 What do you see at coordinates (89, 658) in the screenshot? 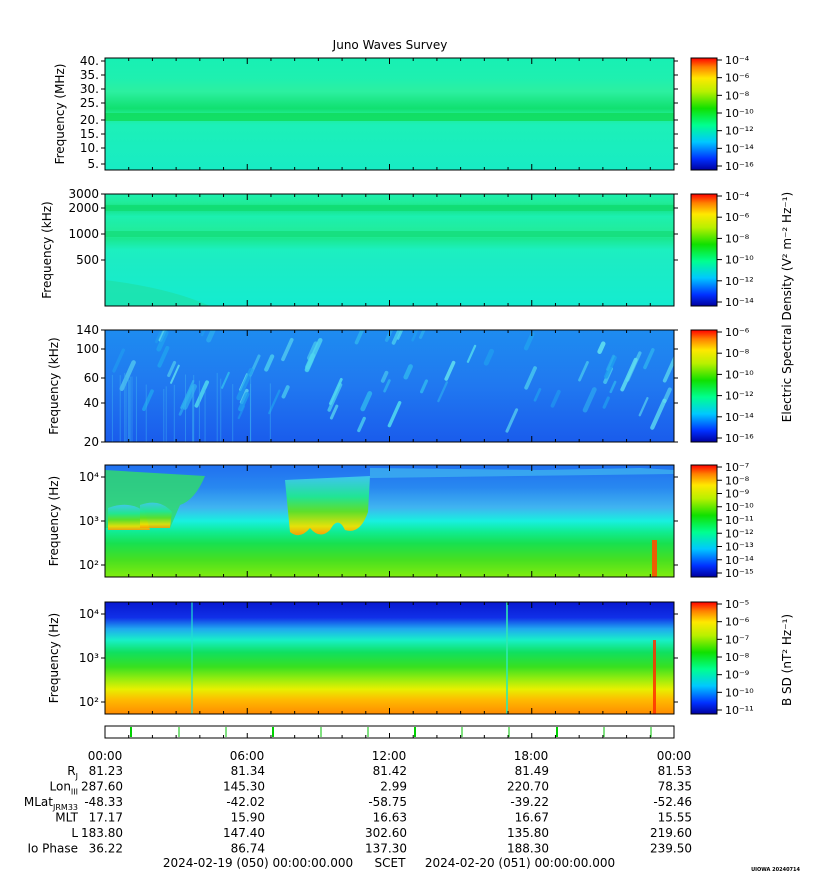
I see `panel-5-ytick-label: 10³` at bounding box center [89, 658].